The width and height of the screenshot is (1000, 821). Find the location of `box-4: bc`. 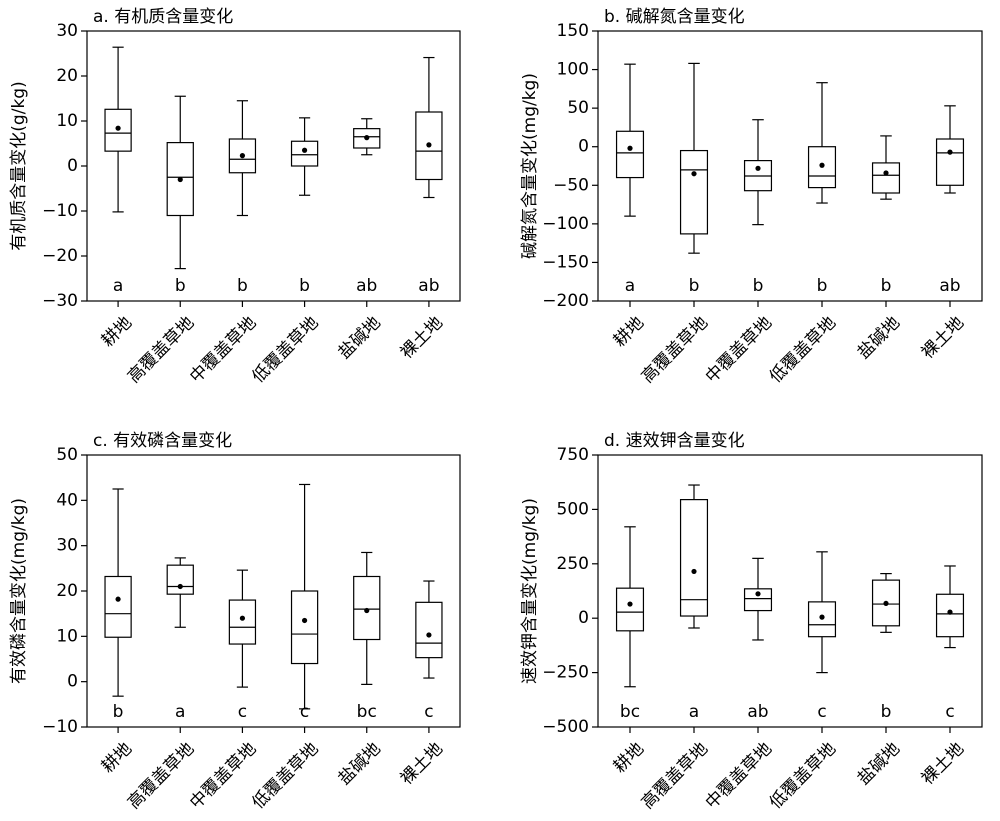

box-4: bc is located at coordinates (367, 636).